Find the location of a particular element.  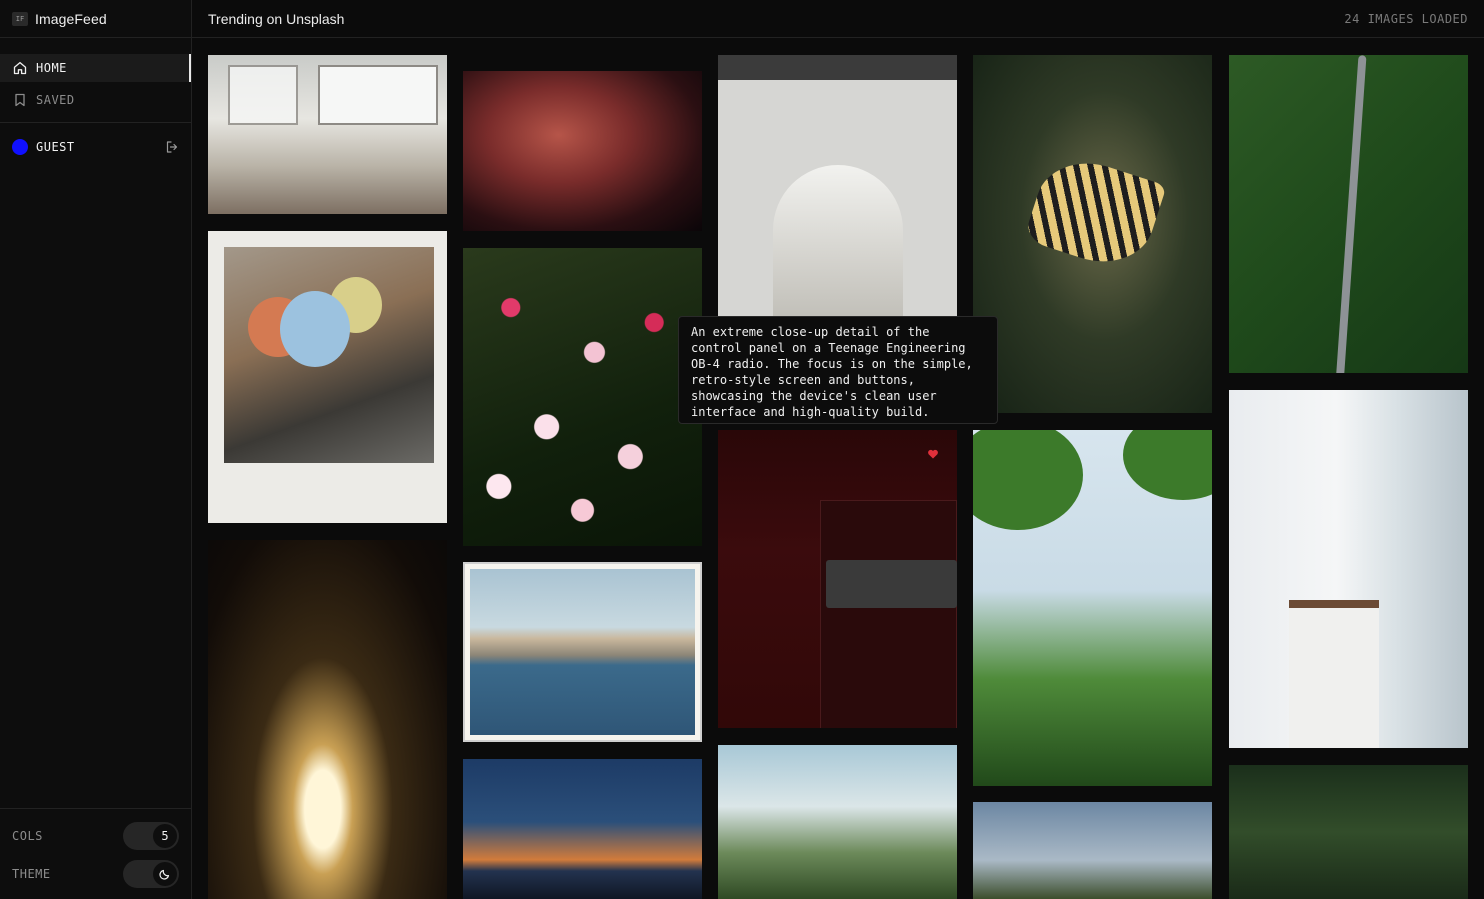

user-row: GUEST is located at coordinates (95, 147).